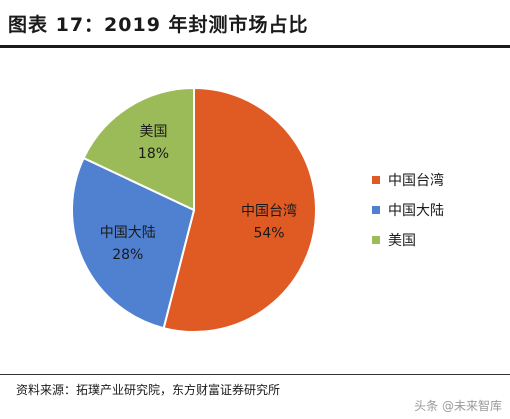 This screenshot has width=510, height=419. I want to click on watermark: 头条 @未来智库, so click(458, 406).